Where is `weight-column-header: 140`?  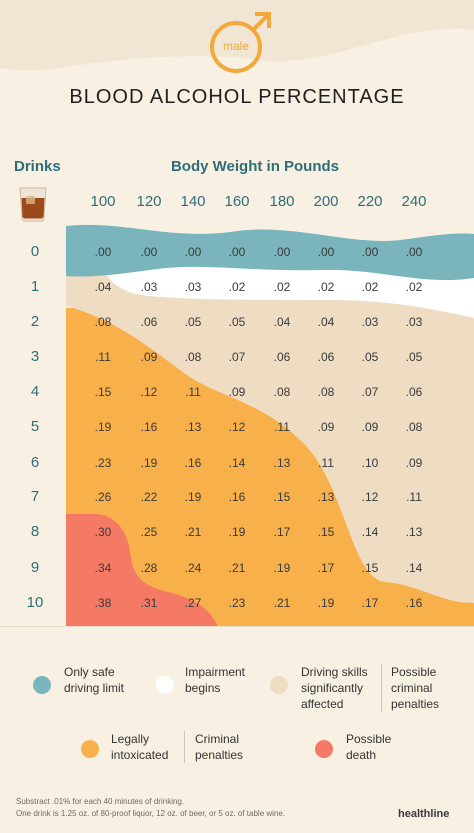 weight-column-header: 140 is located at coordinates (193, 201).